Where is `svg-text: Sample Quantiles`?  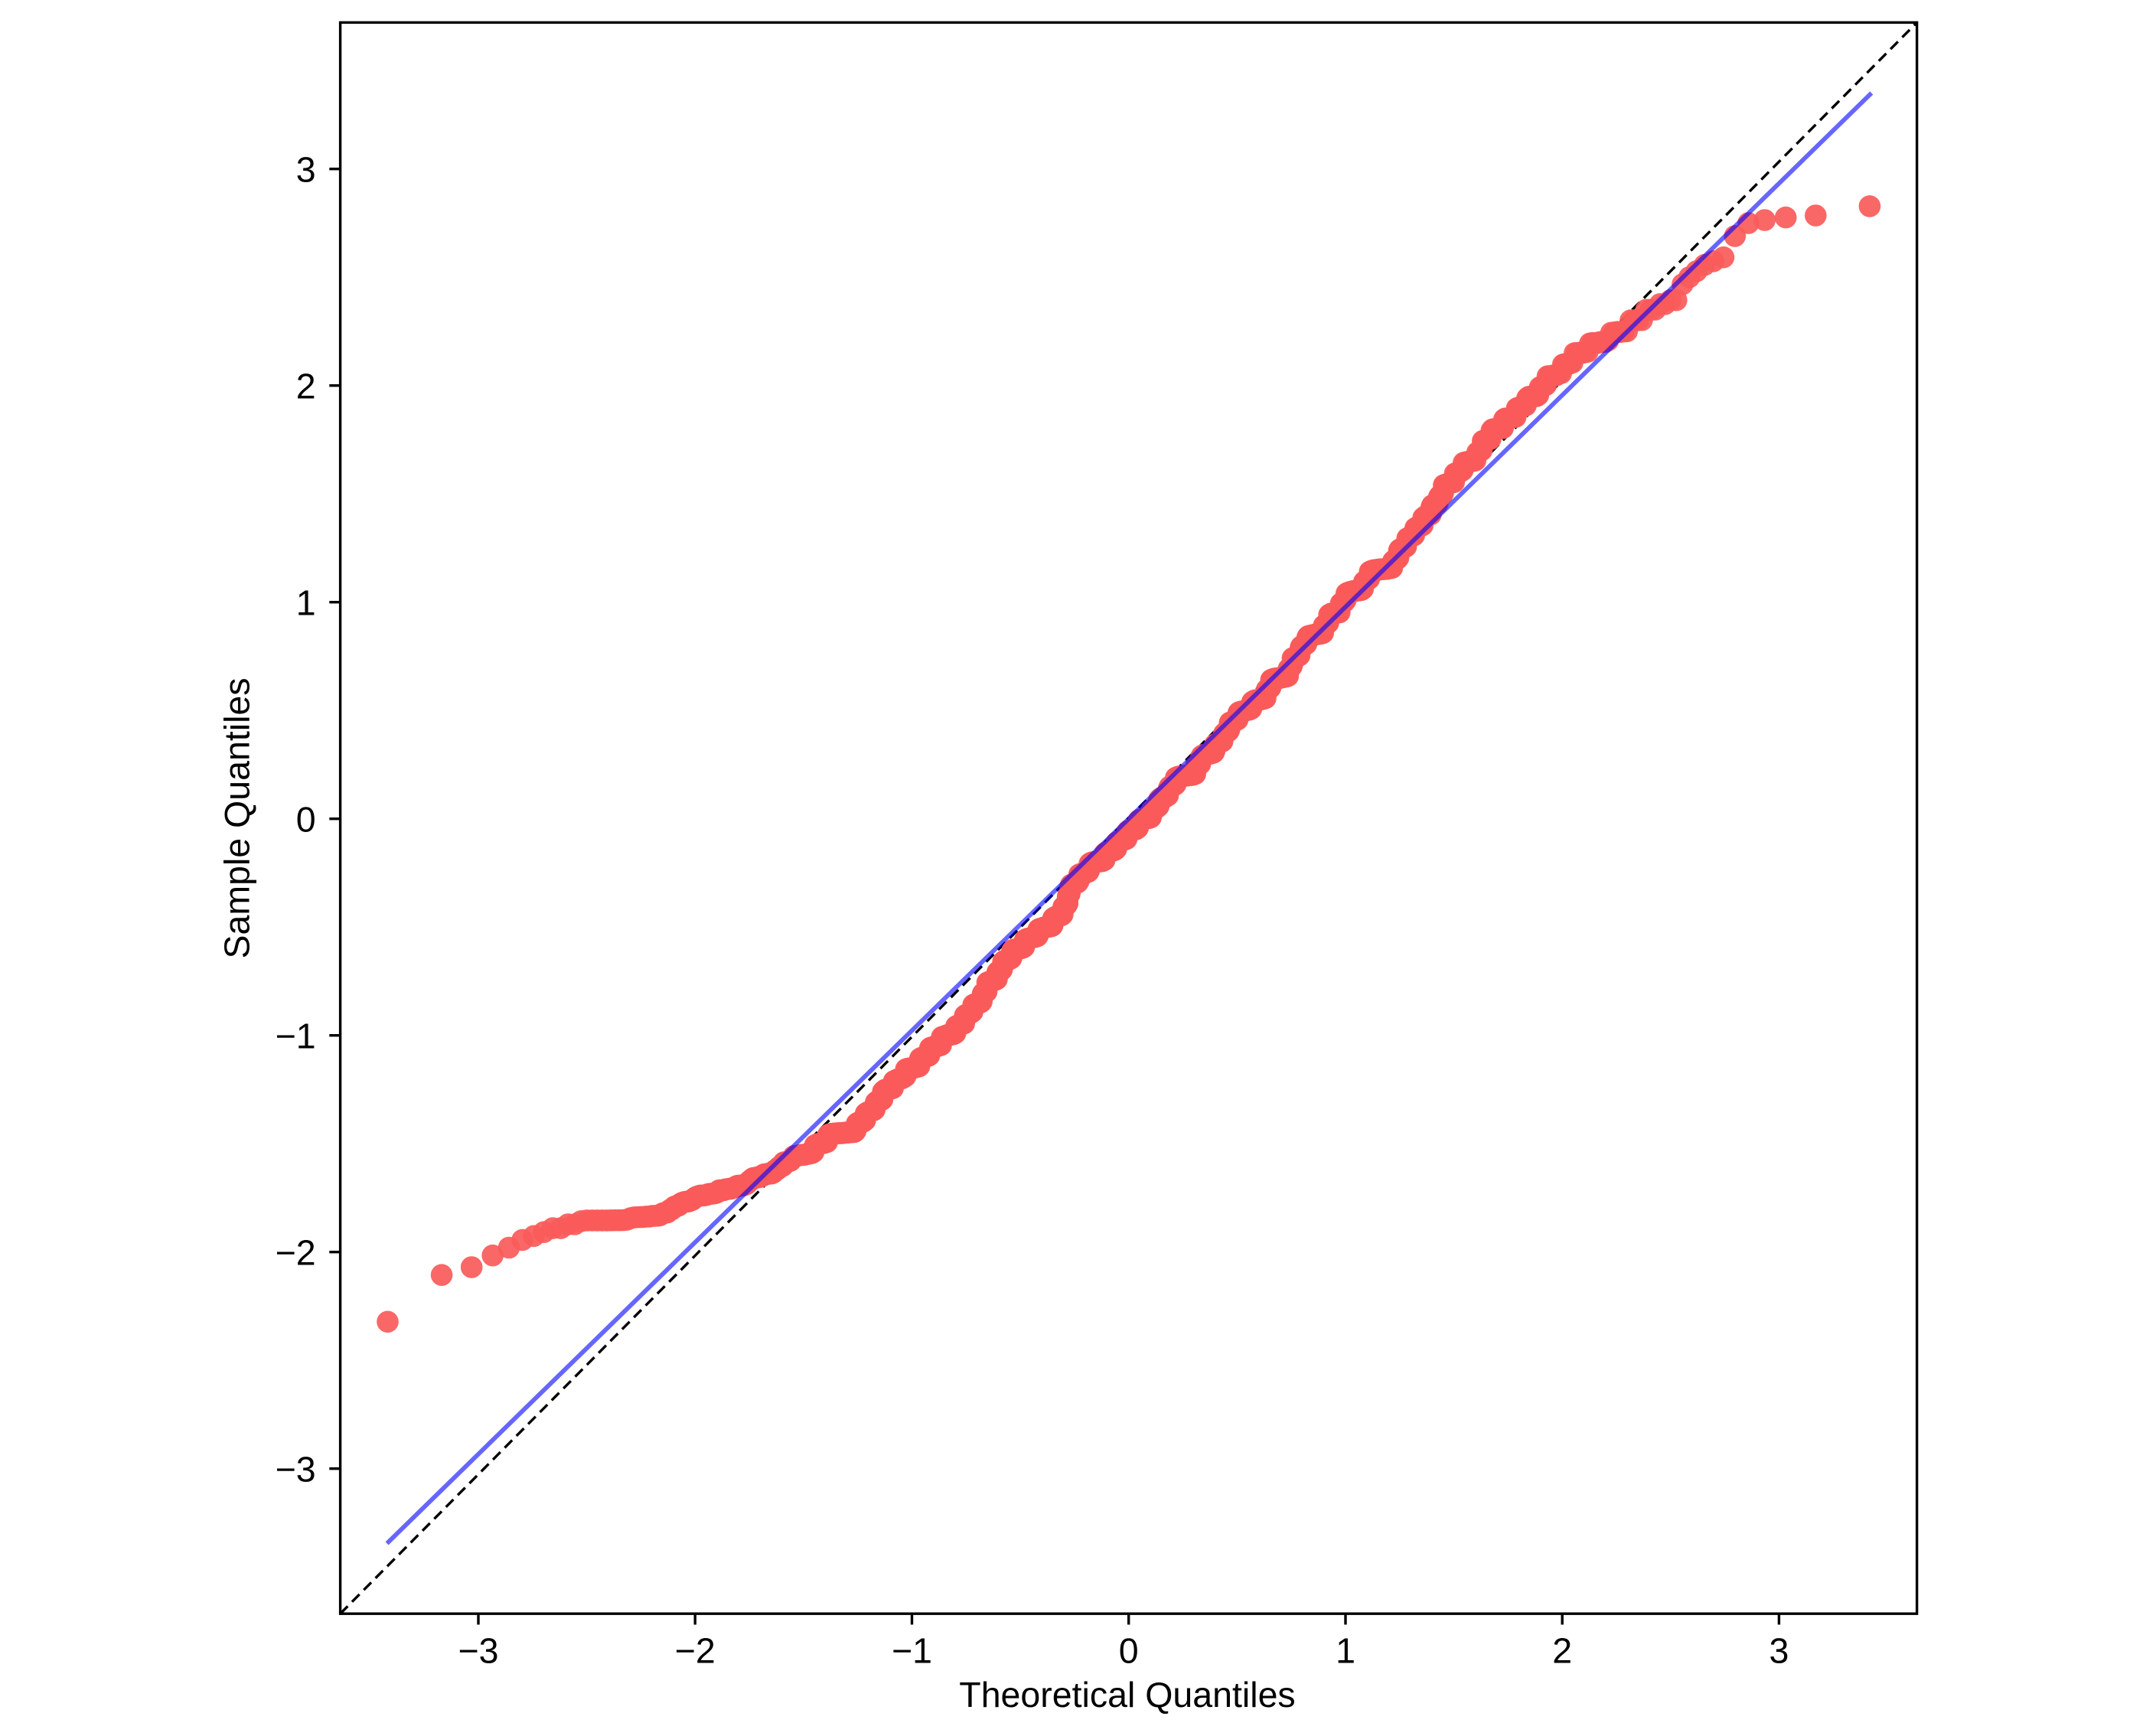
svg-text: Sample Quantiles is located at coordinates (237, 817).